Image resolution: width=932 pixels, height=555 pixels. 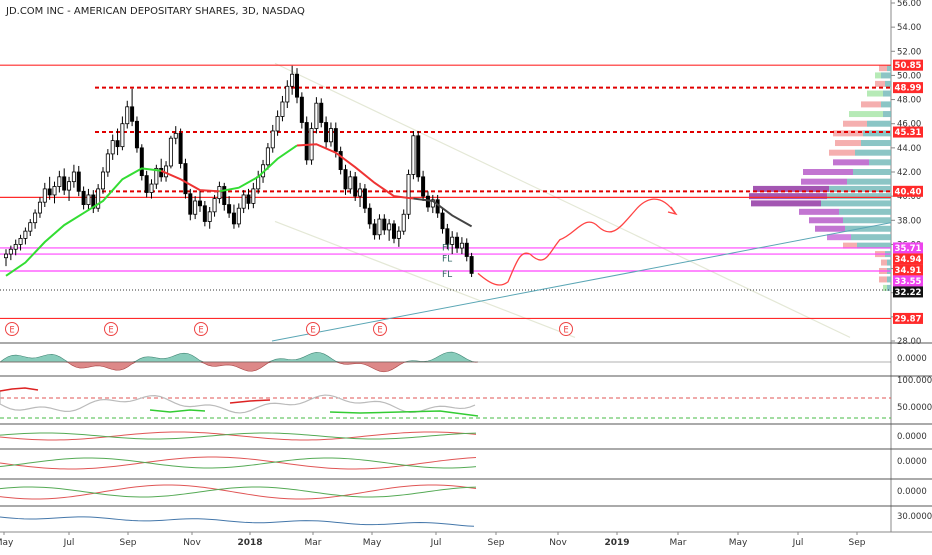 What do you see at coordinates (908, 133) in the screenshot?
I see `price-badge-label: 45.31` at bounding box center [908, 133].